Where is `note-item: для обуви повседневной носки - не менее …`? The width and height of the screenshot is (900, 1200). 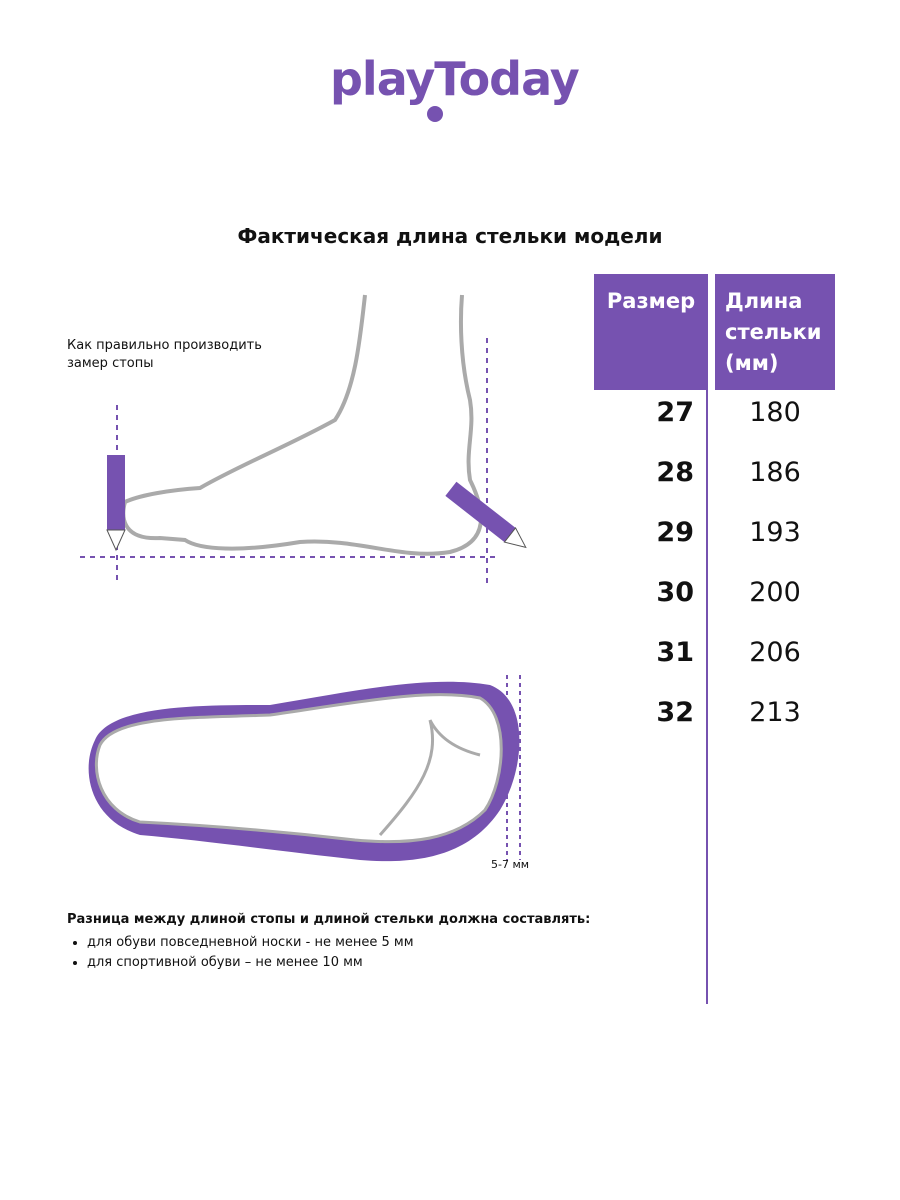
note-item: для обуви повседневной носки - не менее … is located at coordinates (338, 943).